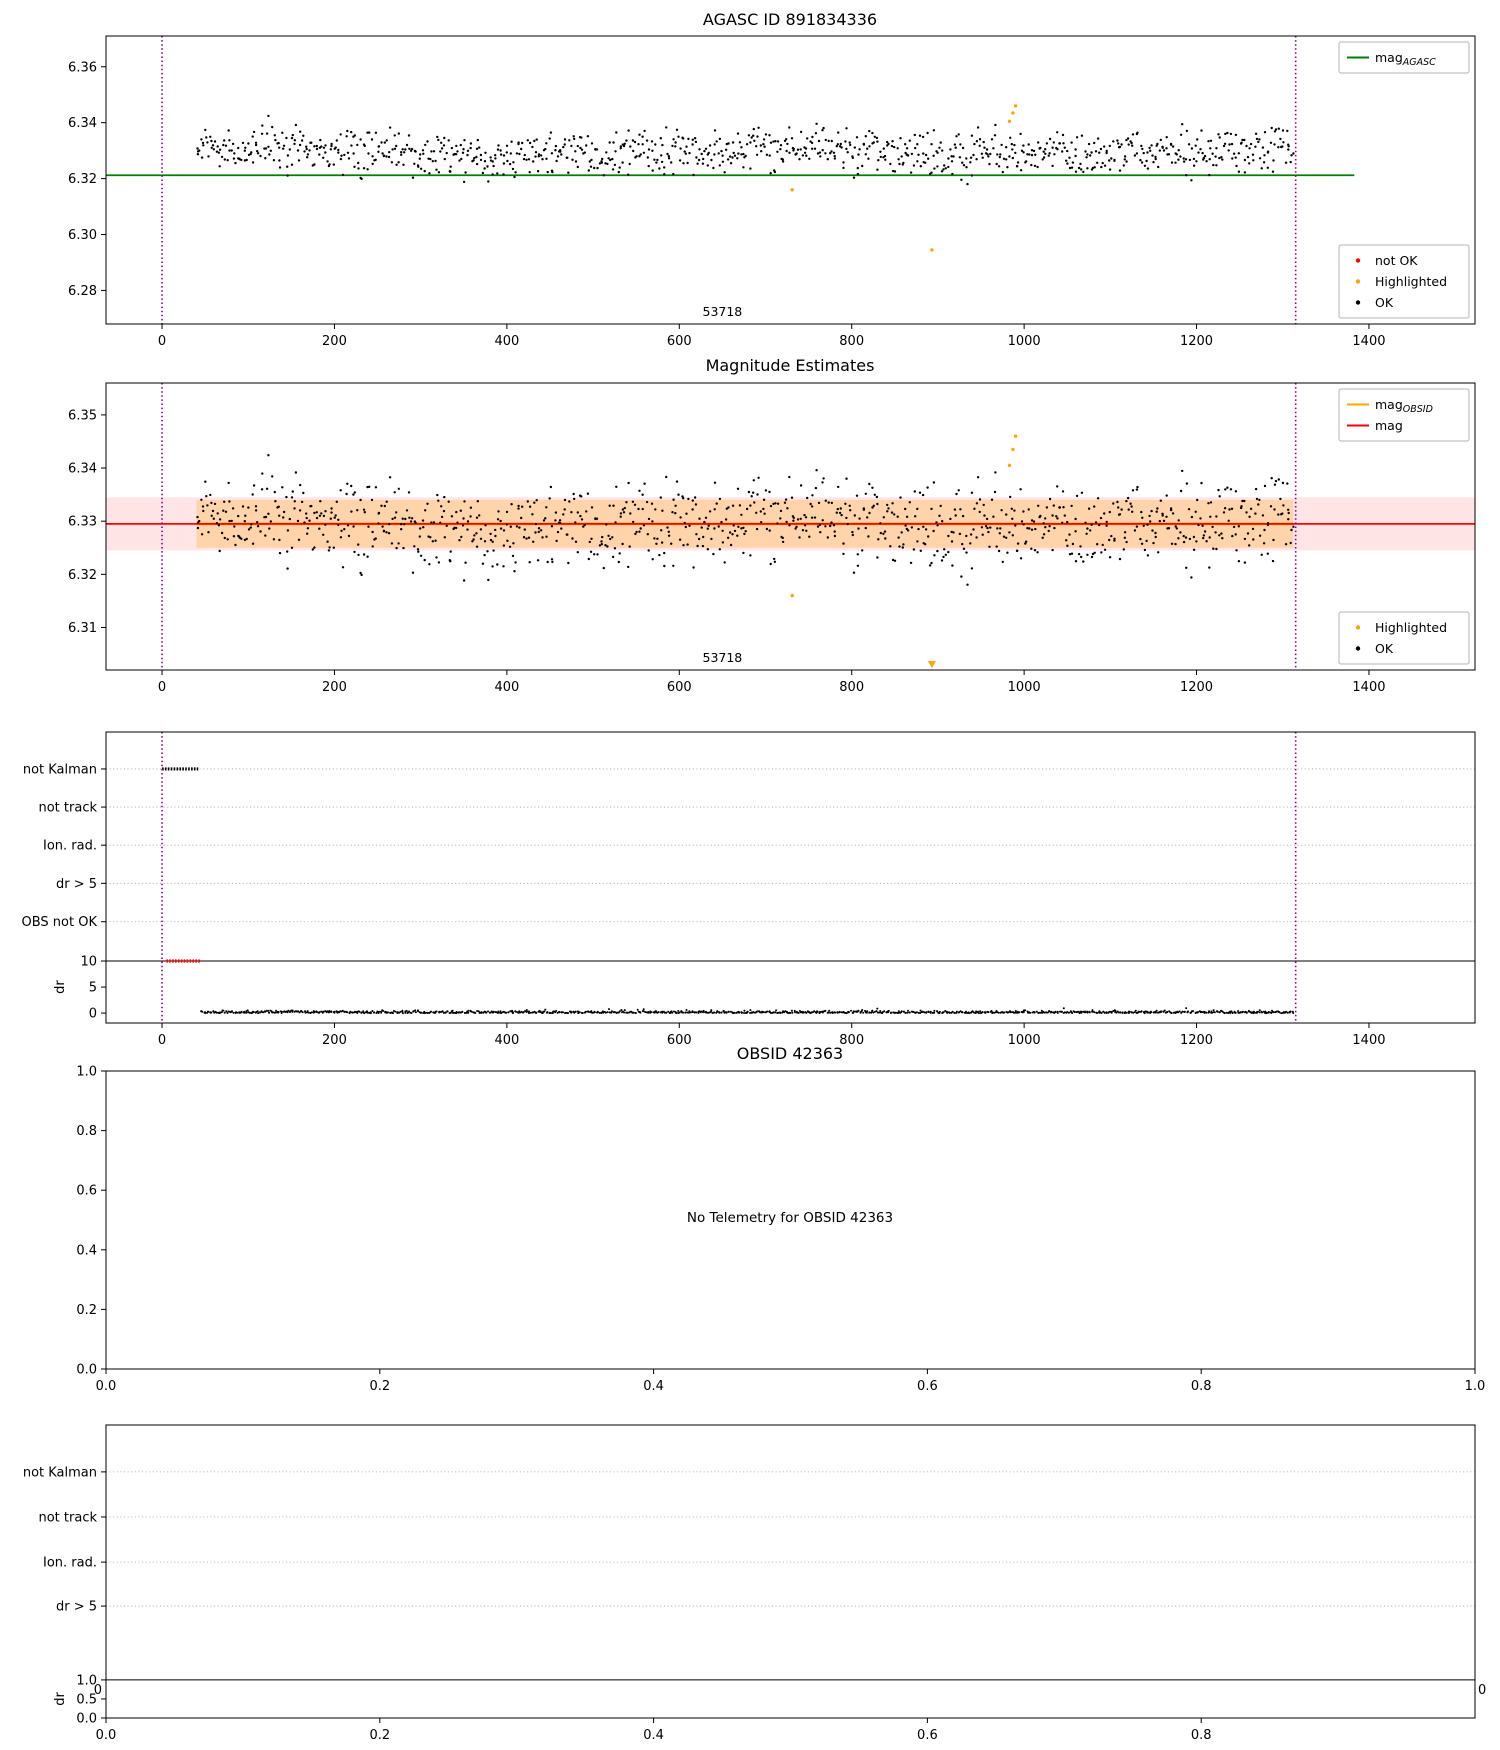  I want to click on dr-points, so click(747, 1011).